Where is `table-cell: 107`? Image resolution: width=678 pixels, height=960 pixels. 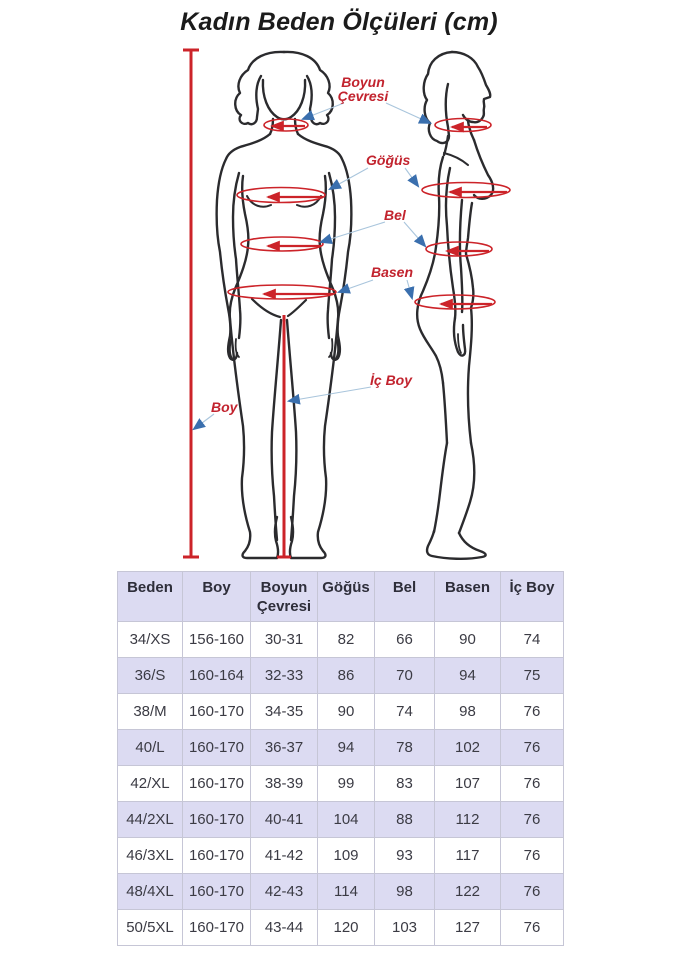 table-cell: 107 is located at coordinates (467, 783).